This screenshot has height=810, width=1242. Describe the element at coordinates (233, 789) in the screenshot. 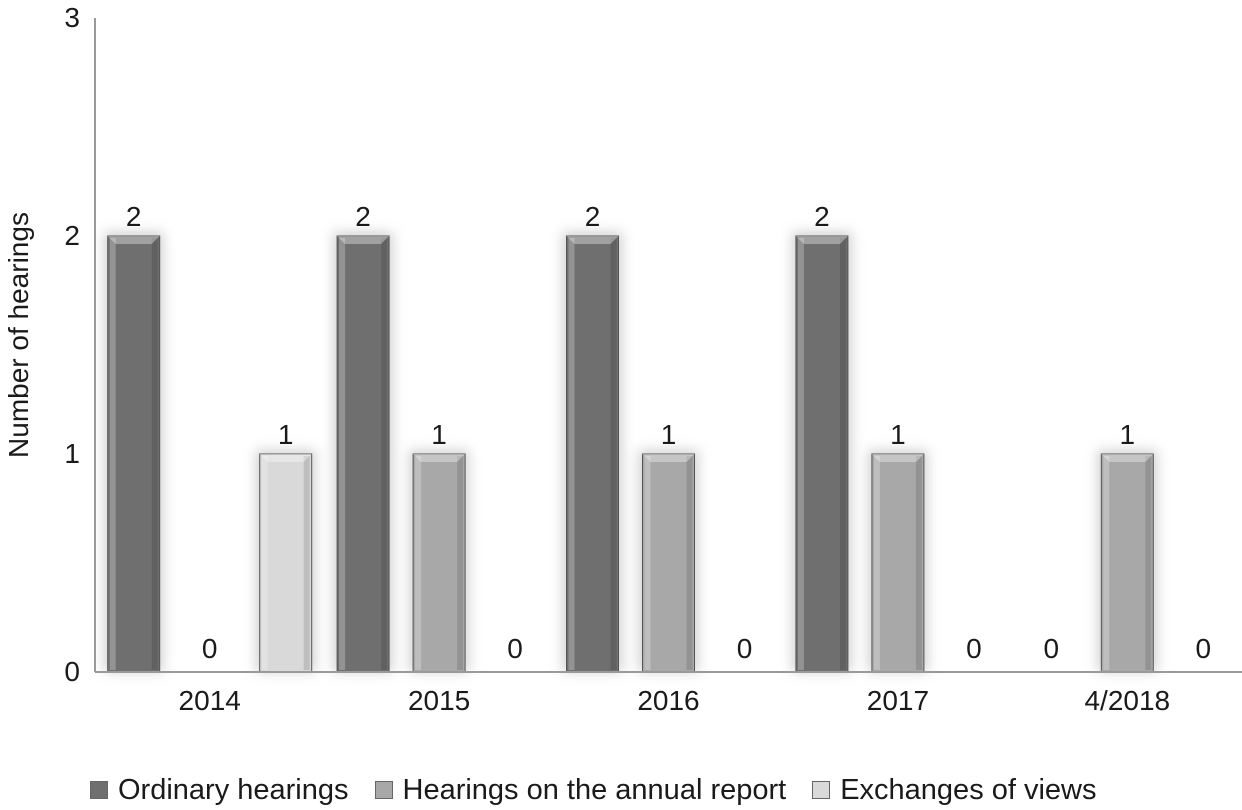

I see `legend-label: Ordinary hearings` at that location.